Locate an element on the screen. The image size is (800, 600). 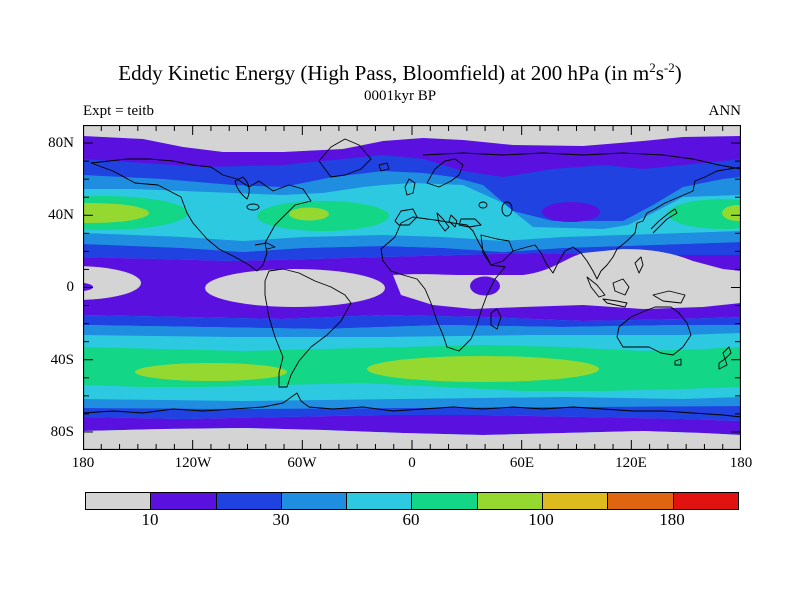
title-unit-s: s is located at coordinates (659, 73).